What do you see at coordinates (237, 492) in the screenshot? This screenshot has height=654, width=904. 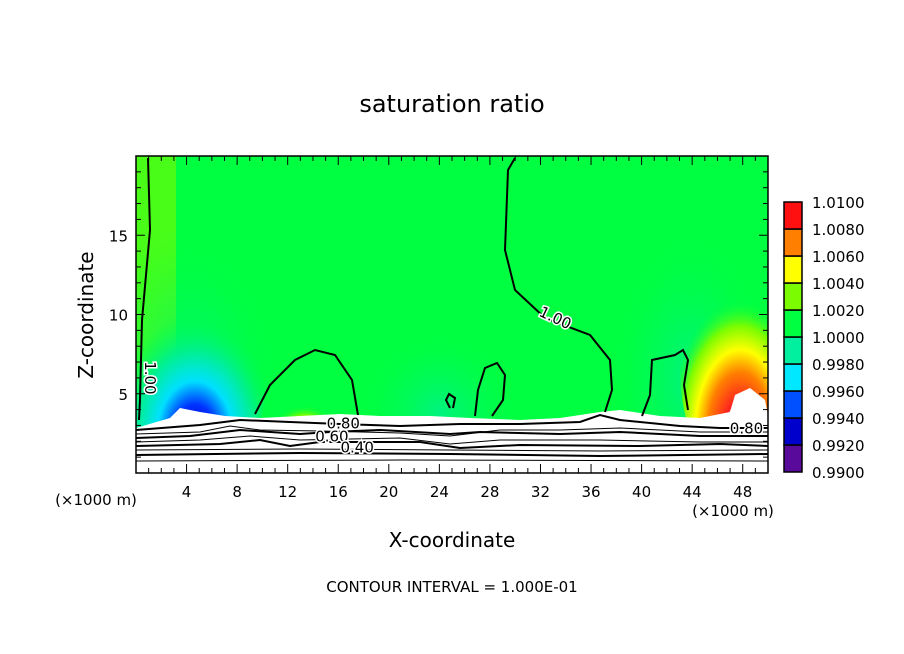 I see `x-tick-label: 8` at bounding box center [237, 492].